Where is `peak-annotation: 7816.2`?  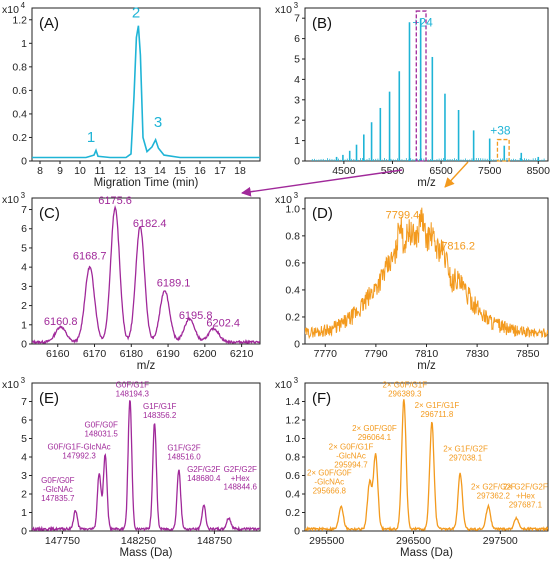 peak-annotation: 7816.2 is located at coordinates (458, 246).